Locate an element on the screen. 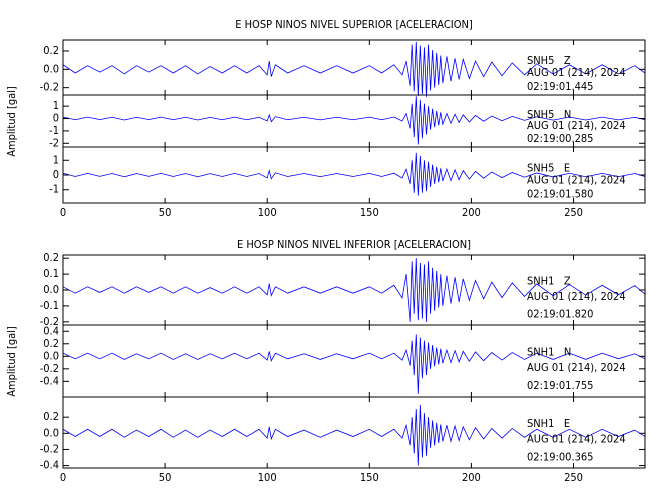  y-tick-label: -0.1 is located at coordinates (49, 305).